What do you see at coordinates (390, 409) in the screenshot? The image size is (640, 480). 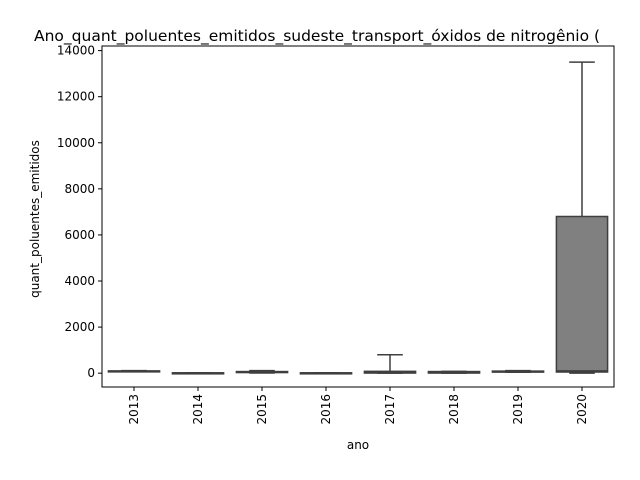 I see `x-tick-label: 2017` at bounding box center [390, 409].